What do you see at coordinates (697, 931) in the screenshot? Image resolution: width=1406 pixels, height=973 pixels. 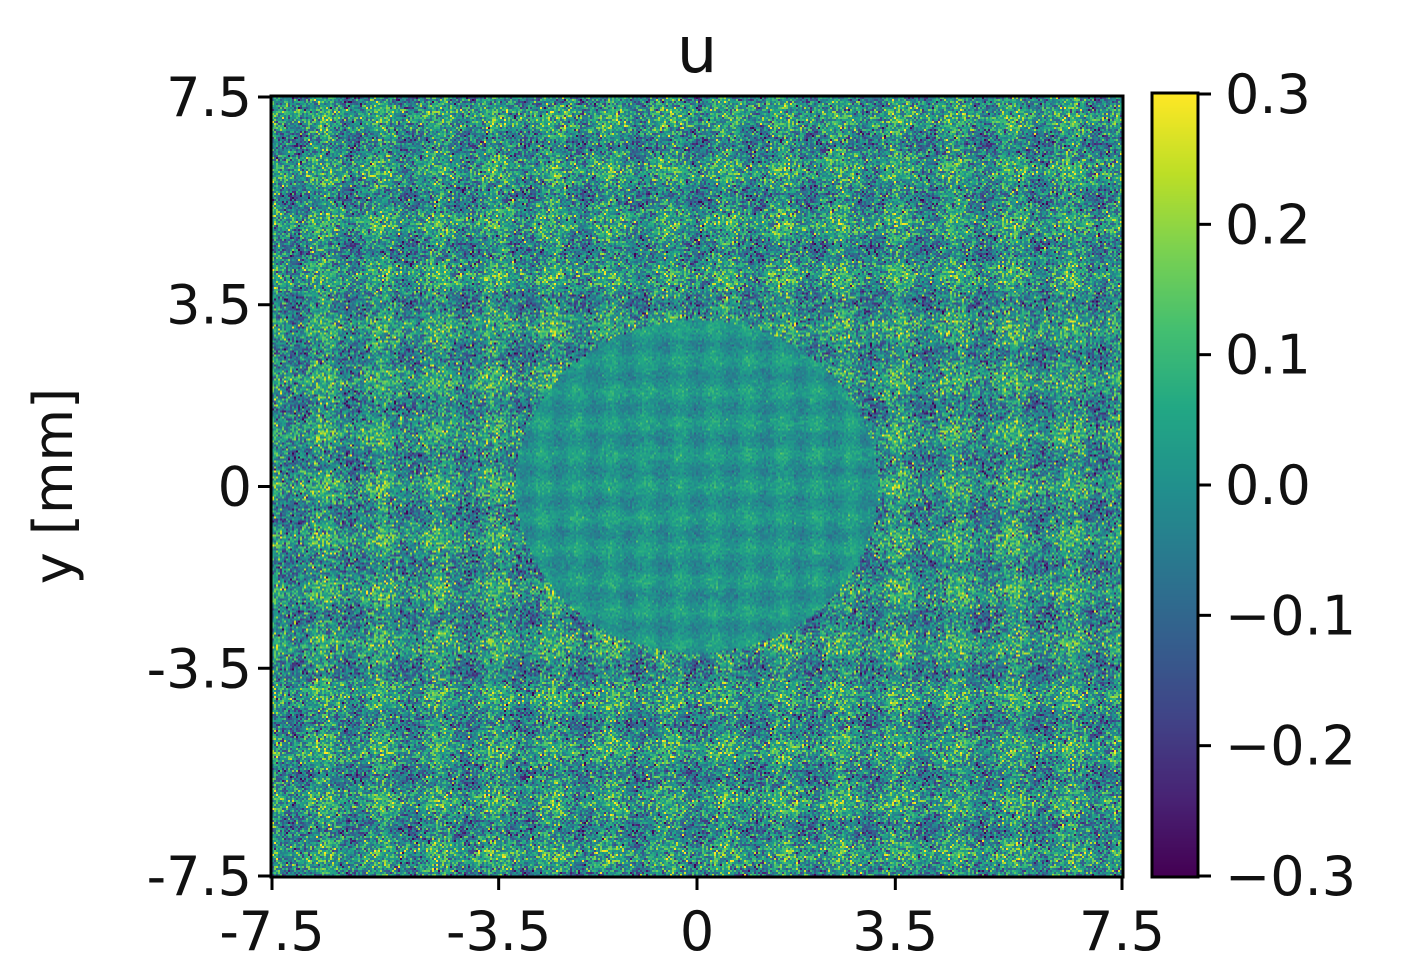 I see `x-tick-label: 0` at bounding box center [697, 931].